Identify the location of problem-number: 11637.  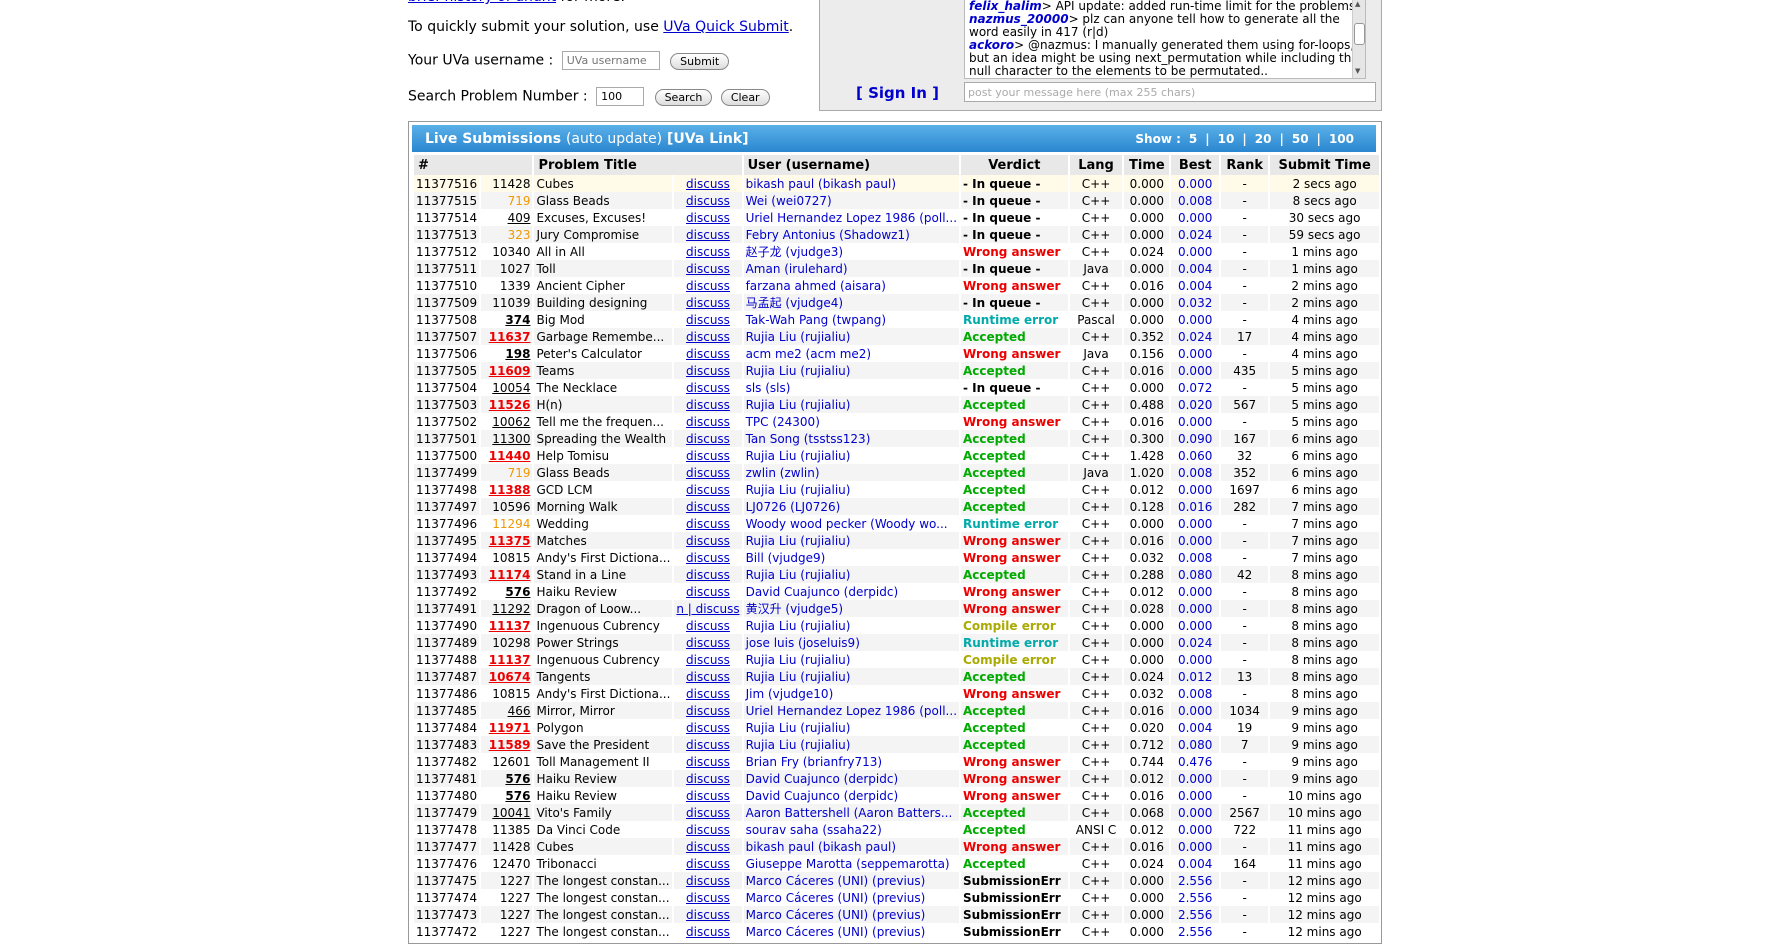
(507, 336).